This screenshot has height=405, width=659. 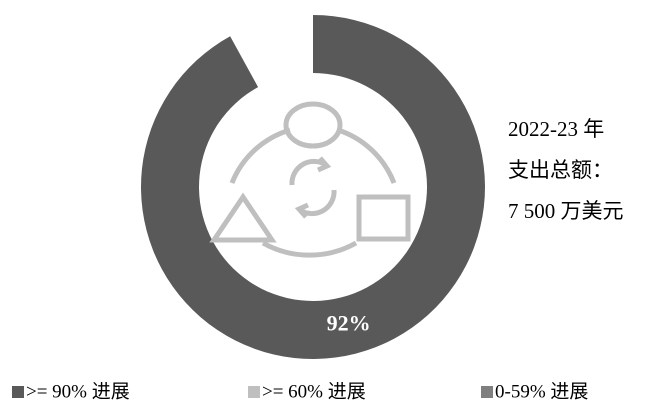 I want to click on annotation-line: 2022-23 年, so click(x=556, y=129).